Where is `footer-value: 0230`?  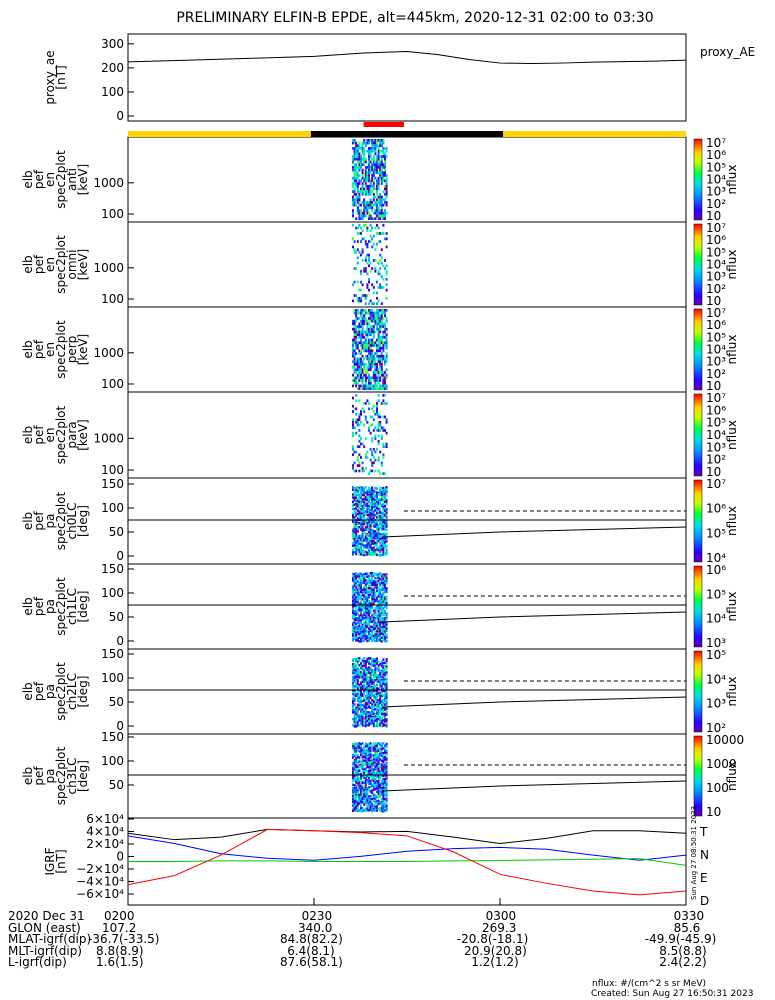
footer-value: 0230 is located at coordinates (317, 916).